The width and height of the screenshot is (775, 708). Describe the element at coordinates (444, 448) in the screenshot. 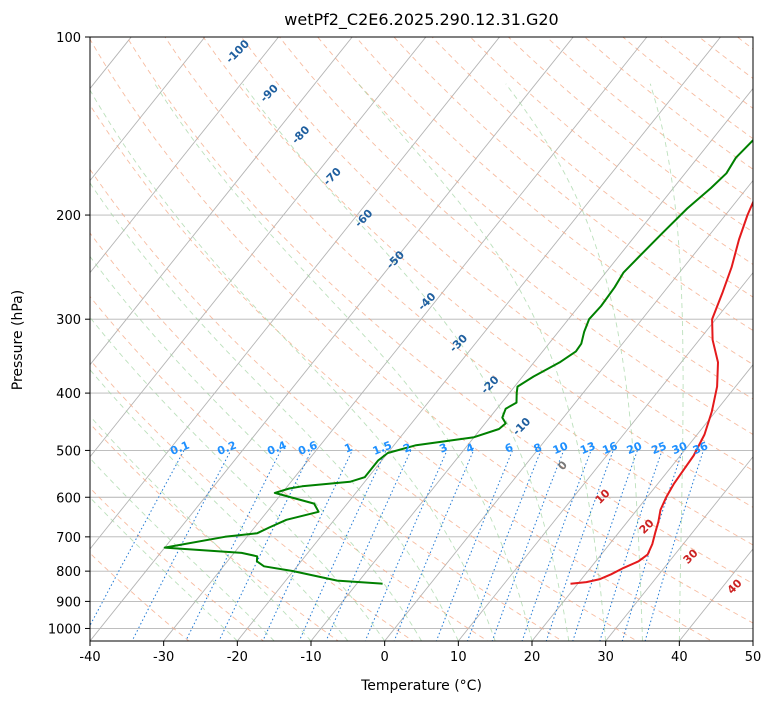

I see `mixing-ratio-label: 3` at that location.